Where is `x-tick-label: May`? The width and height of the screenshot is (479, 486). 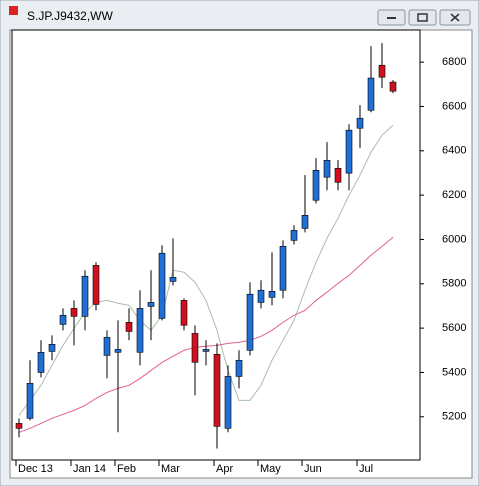
x-tick-label: May is located at coordinates (270, 469).